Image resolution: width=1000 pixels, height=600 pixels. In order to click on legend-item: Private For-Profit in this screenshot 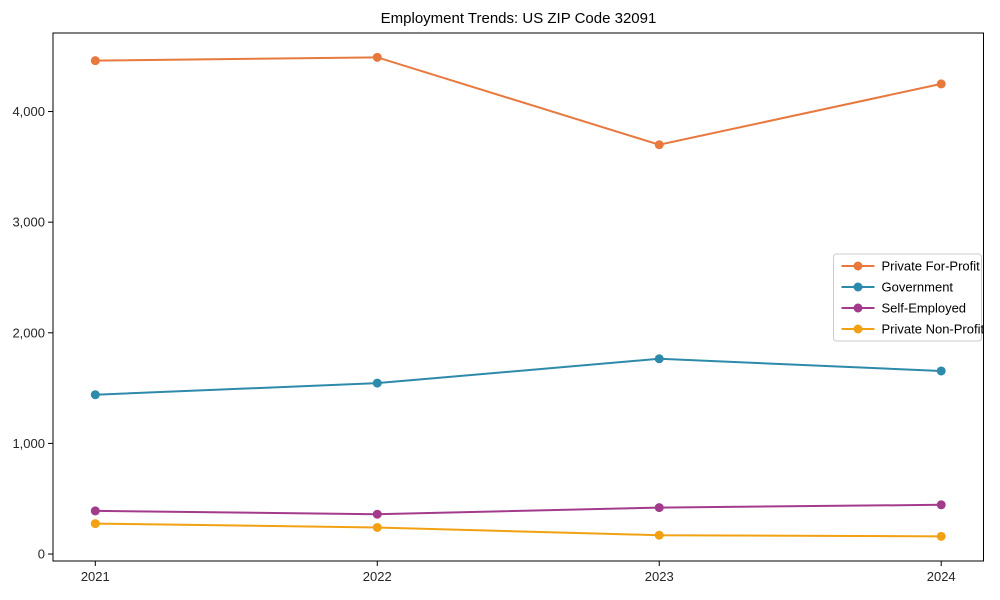, I will do `click(911, 266)`.